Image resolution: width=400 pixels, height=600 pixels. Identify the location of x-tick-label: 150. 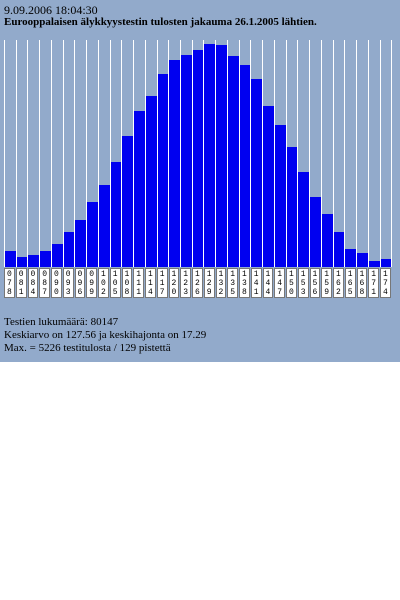
(291, 283).